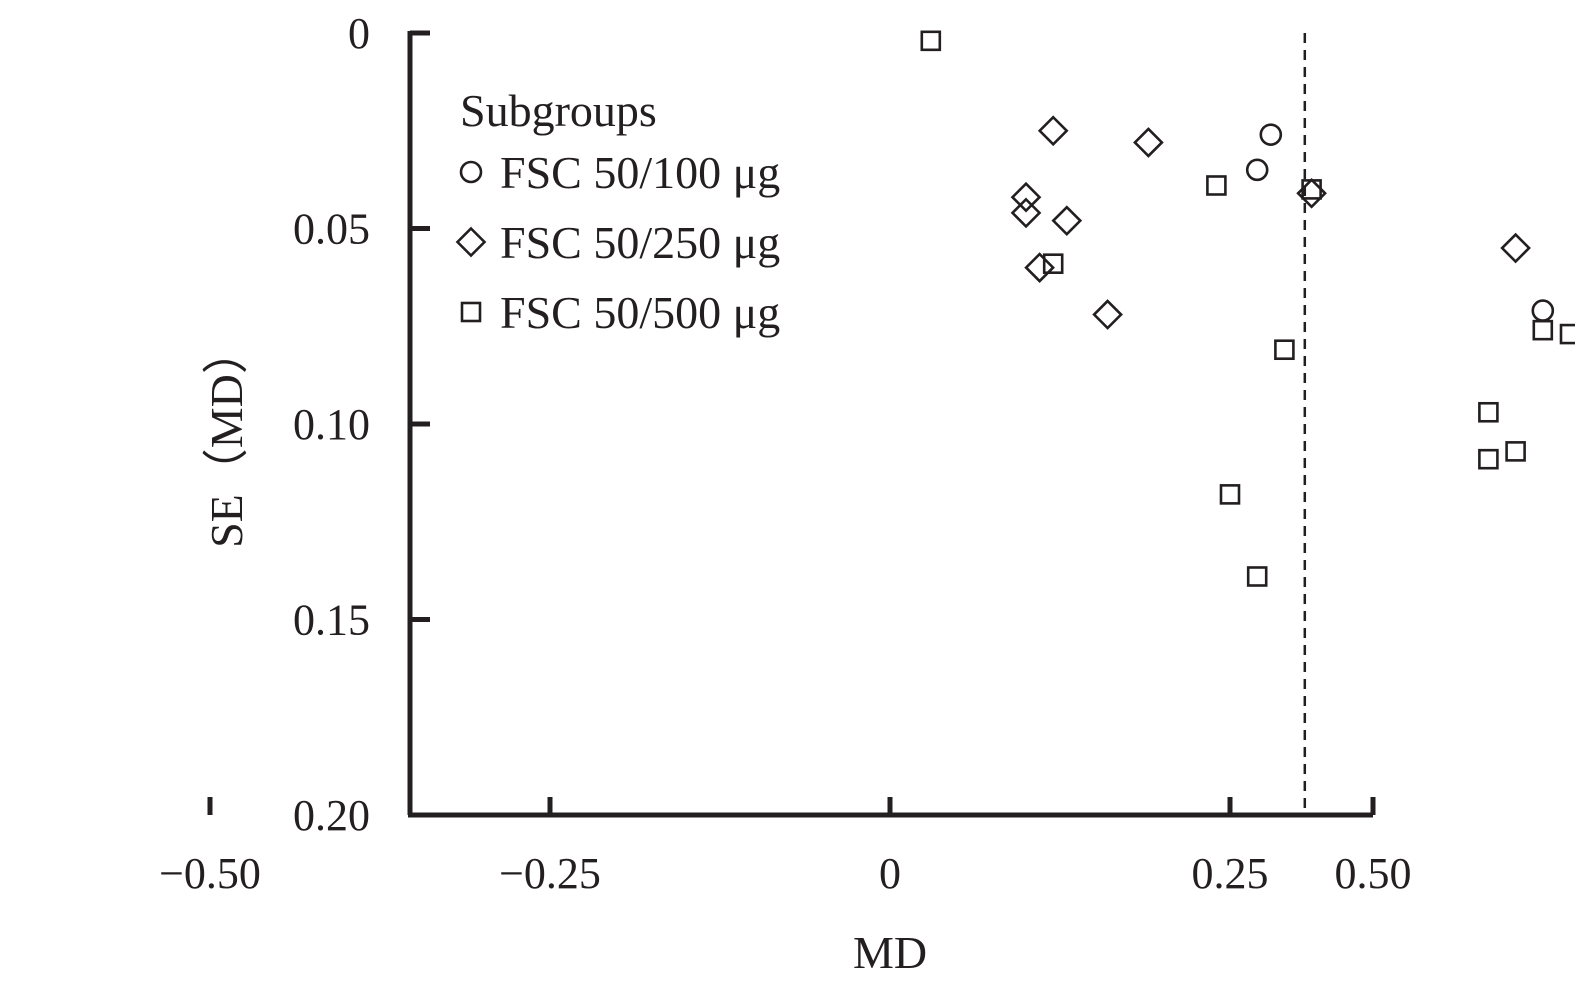 This screenshot has width=1575, height=992. What do you see at coordinates (331, 424) in the screenshot?
I see `y-tick-label: 0.10` at bounding box center [331, 424].